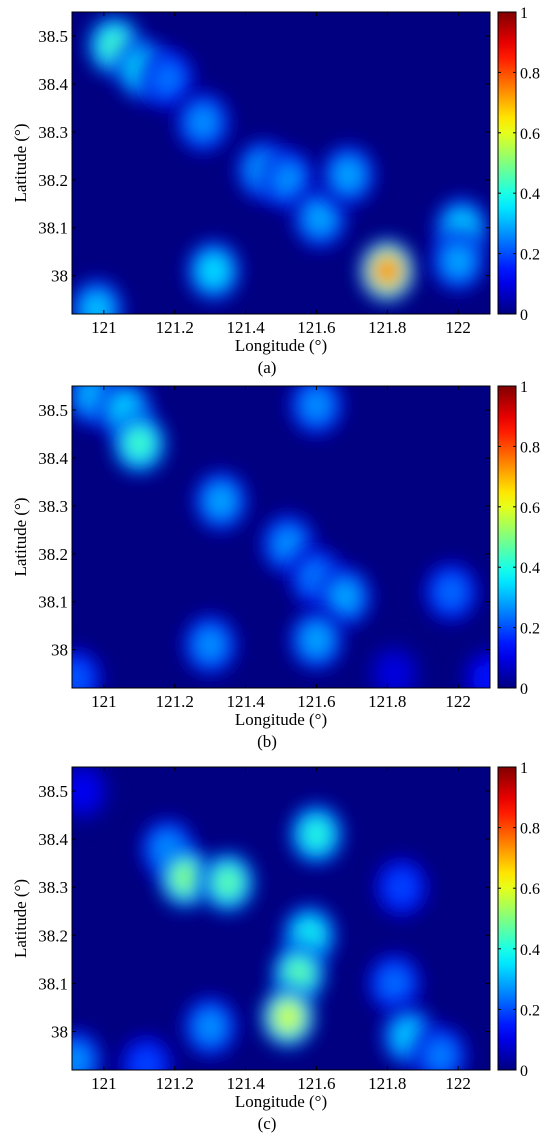 Image resolution: width=550 pixels, height=1142 pixels. Describe the element at coordinates (267, 741) in the screenshot. I see `panel-caption: (b)` at that location.